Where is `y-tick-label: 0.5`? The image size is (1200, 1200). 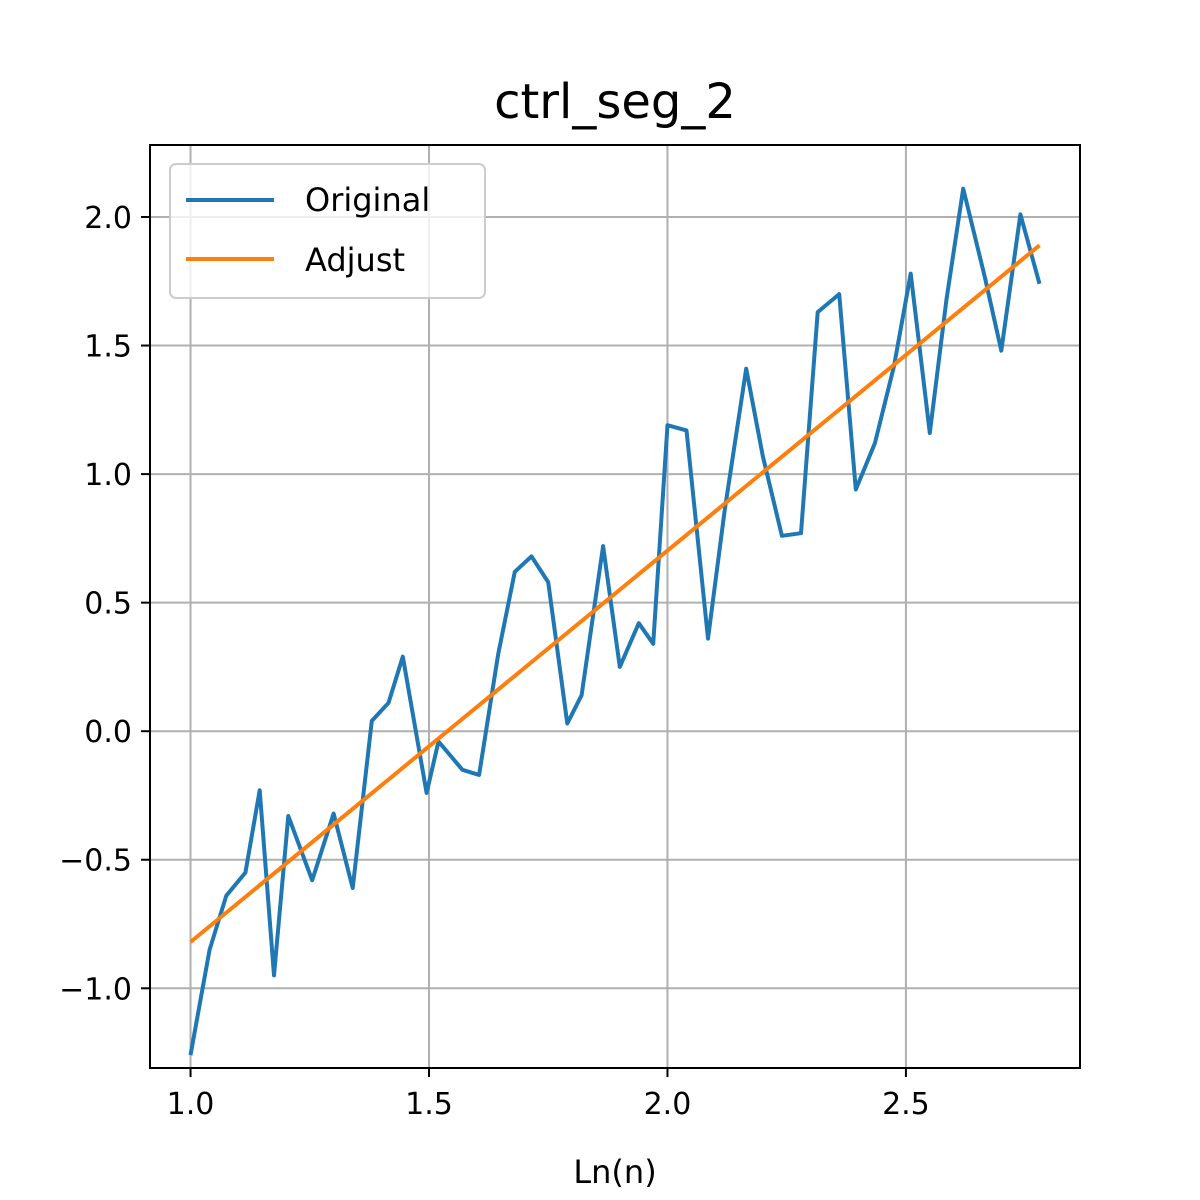
y-tick-label: 0.5 is located at coordinates (108, 604).